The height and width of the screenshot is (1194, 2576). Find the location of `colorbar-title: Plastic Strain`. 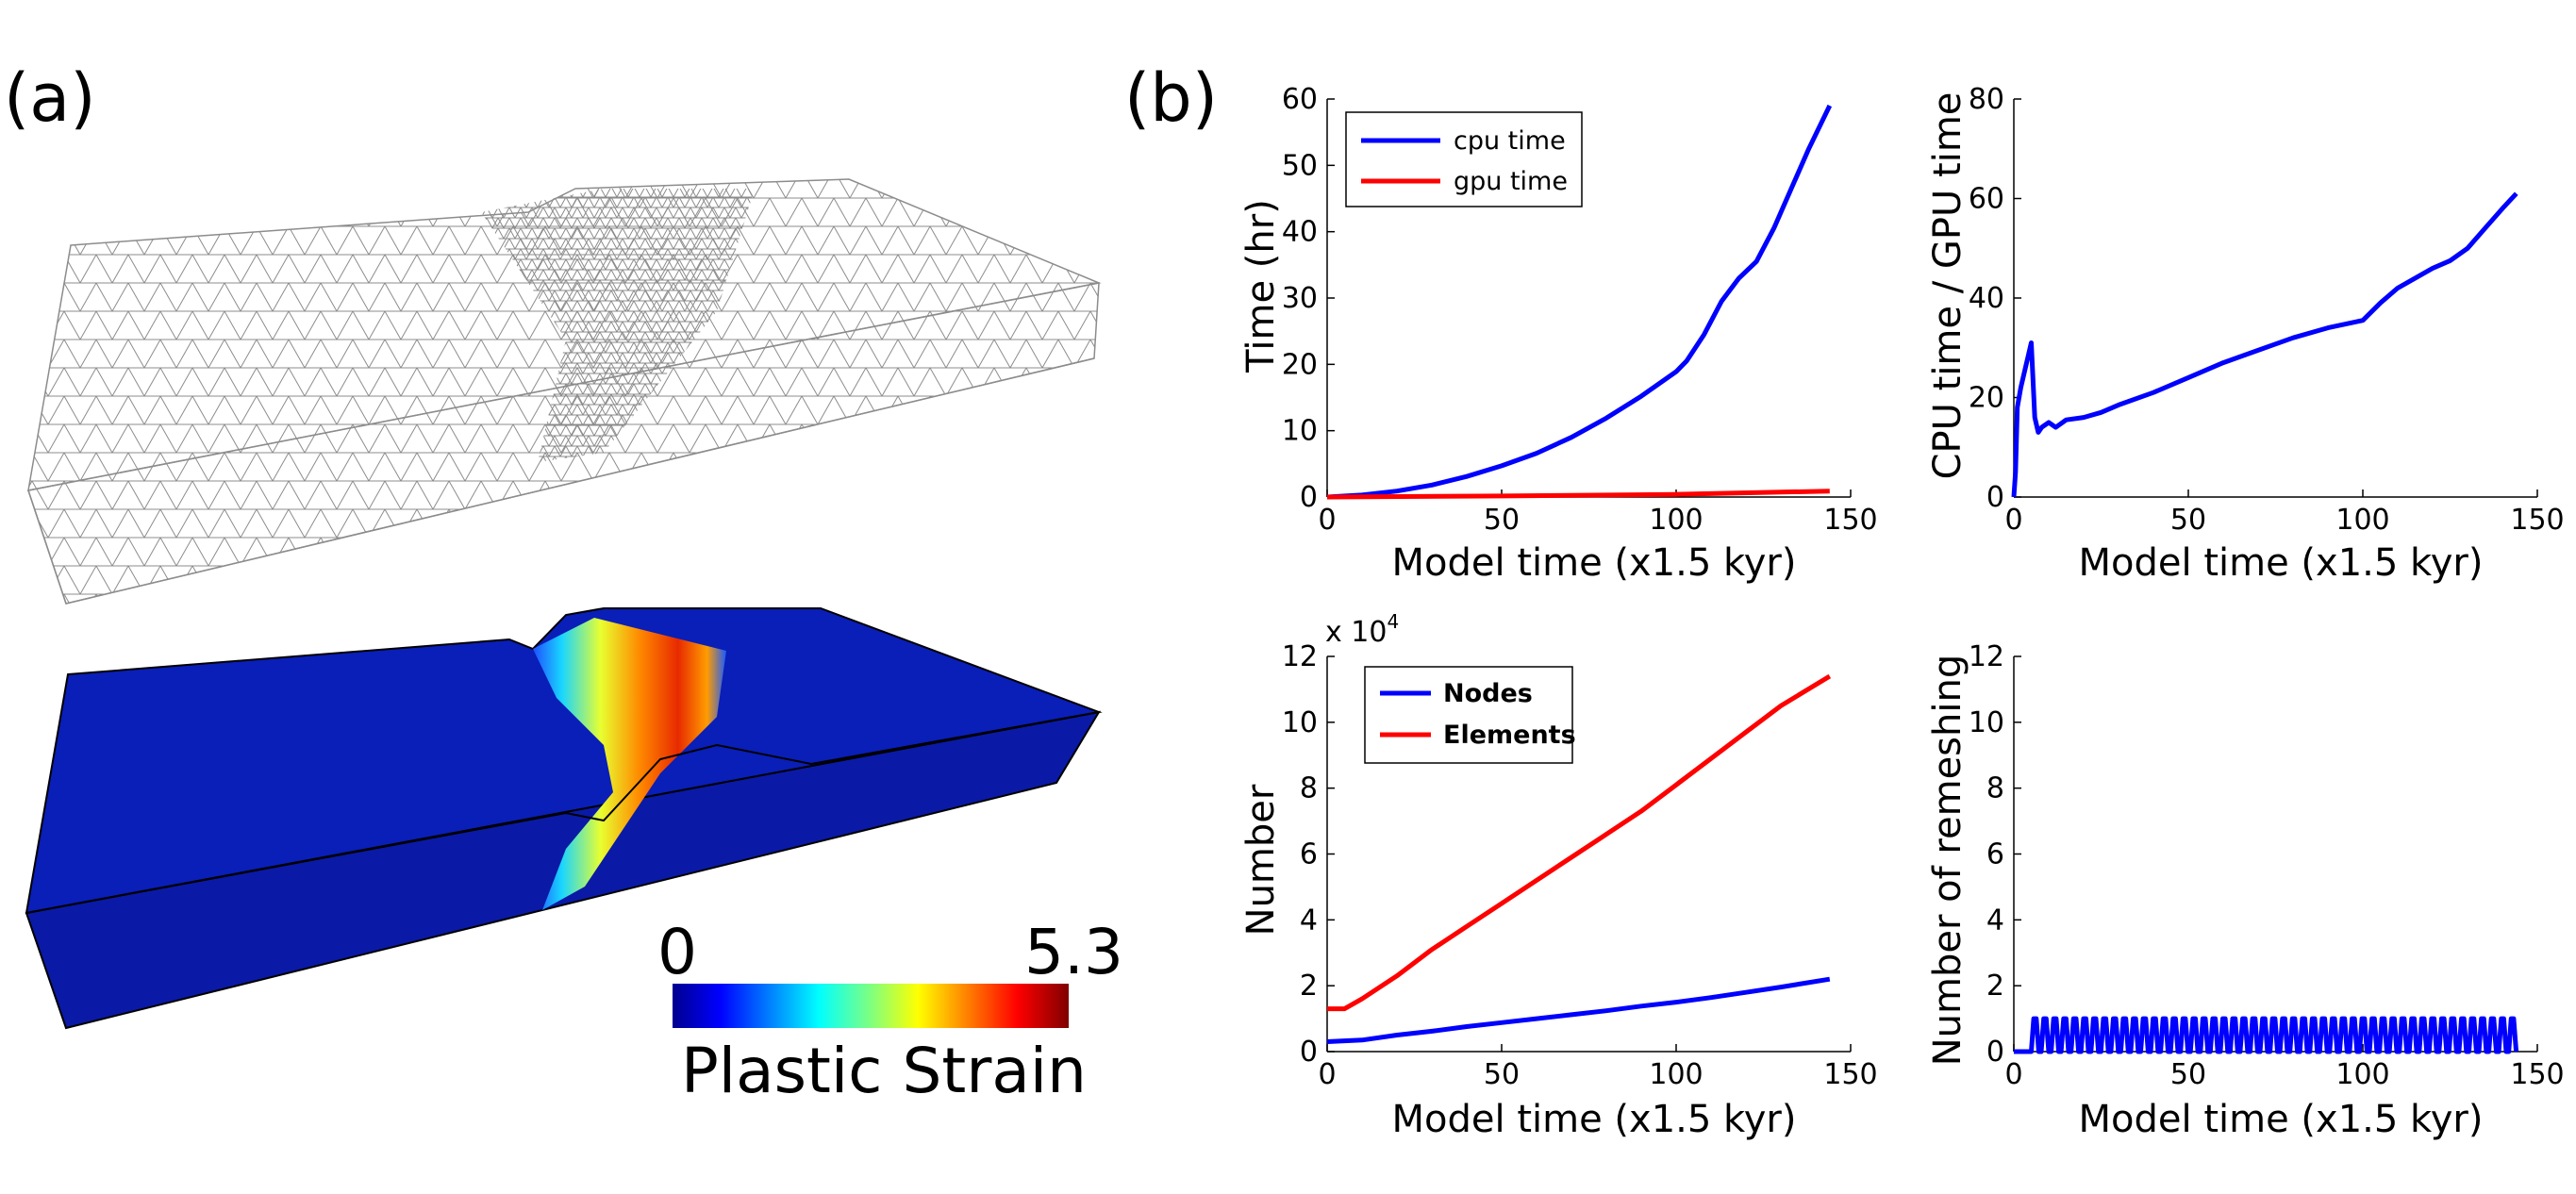

colorbar-title: Plastic Strain is located at coordinates (884, 1071).